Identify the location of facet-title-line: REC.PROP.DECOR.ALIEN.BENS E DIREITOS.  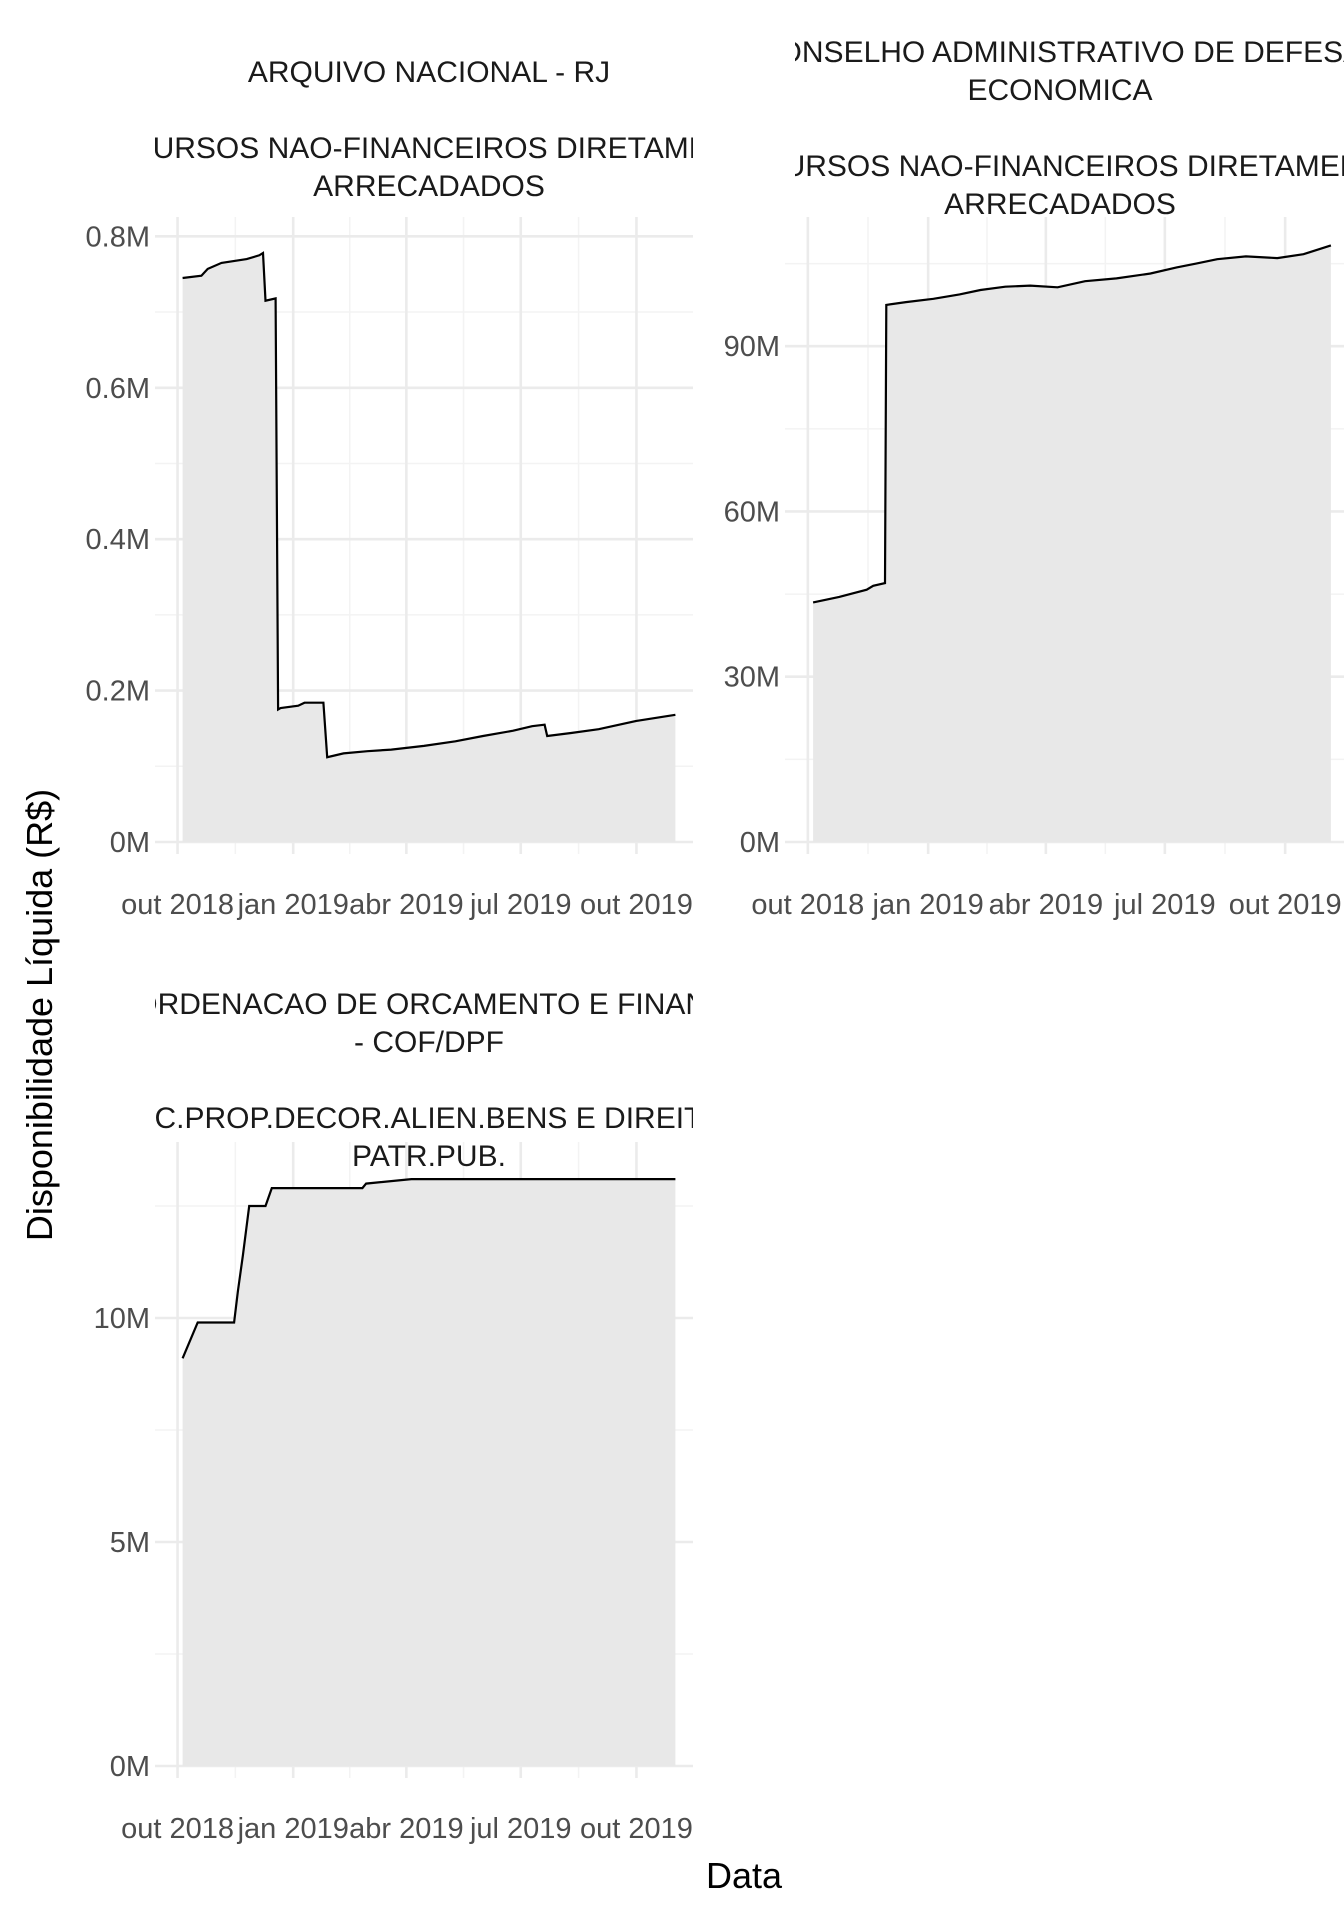
(429, 1118).